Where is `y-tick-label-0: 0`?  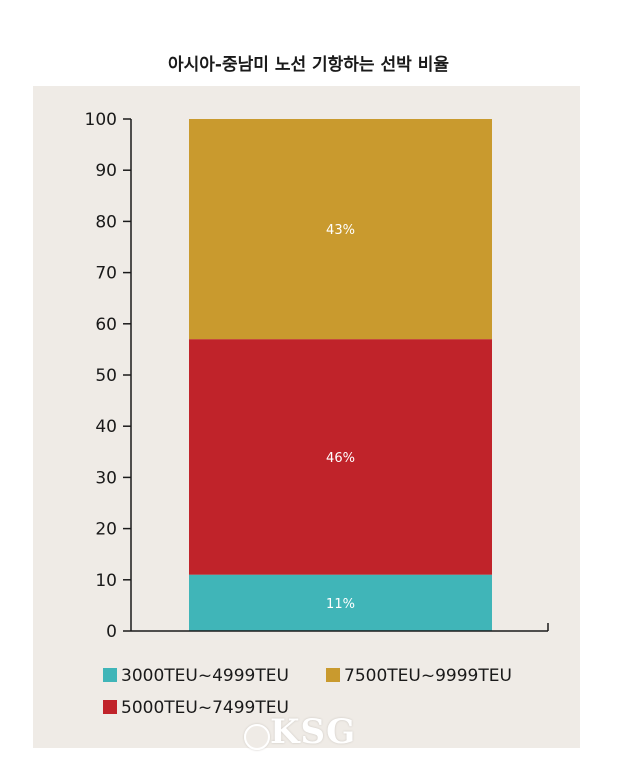
y-tick-label-0: 0 is located at coordinates (111, 632).